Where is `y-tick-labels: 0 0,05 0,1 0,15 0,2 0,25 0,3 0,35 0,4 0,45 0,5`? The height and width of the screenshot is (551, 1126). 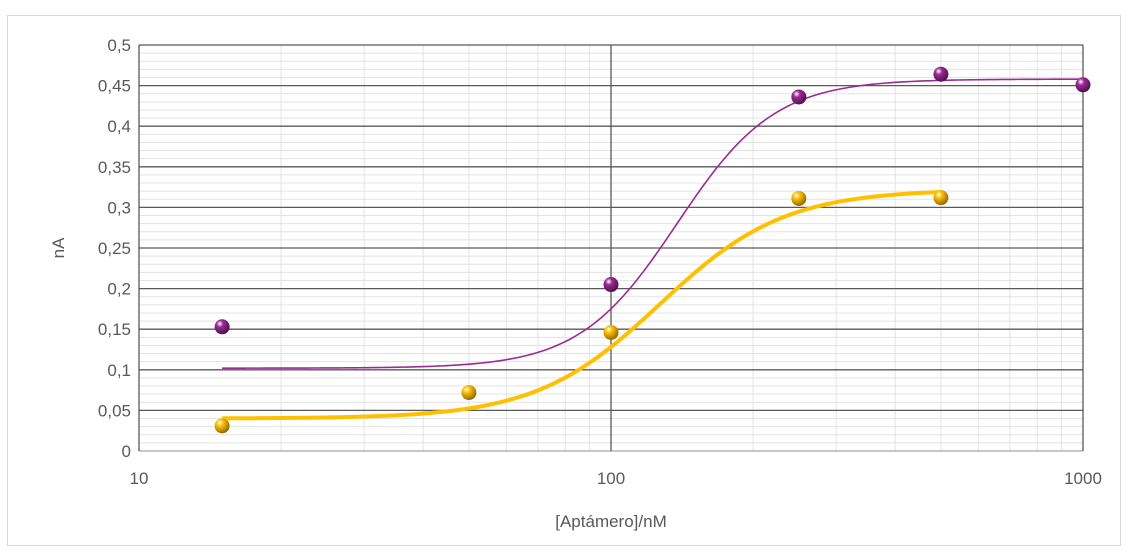 y-tick-labels: 0 0,05 0,1 0,15 0,2 0,25 0,3 0,35 0,4 0,45 0,5 is located at coordinates (114, 248).